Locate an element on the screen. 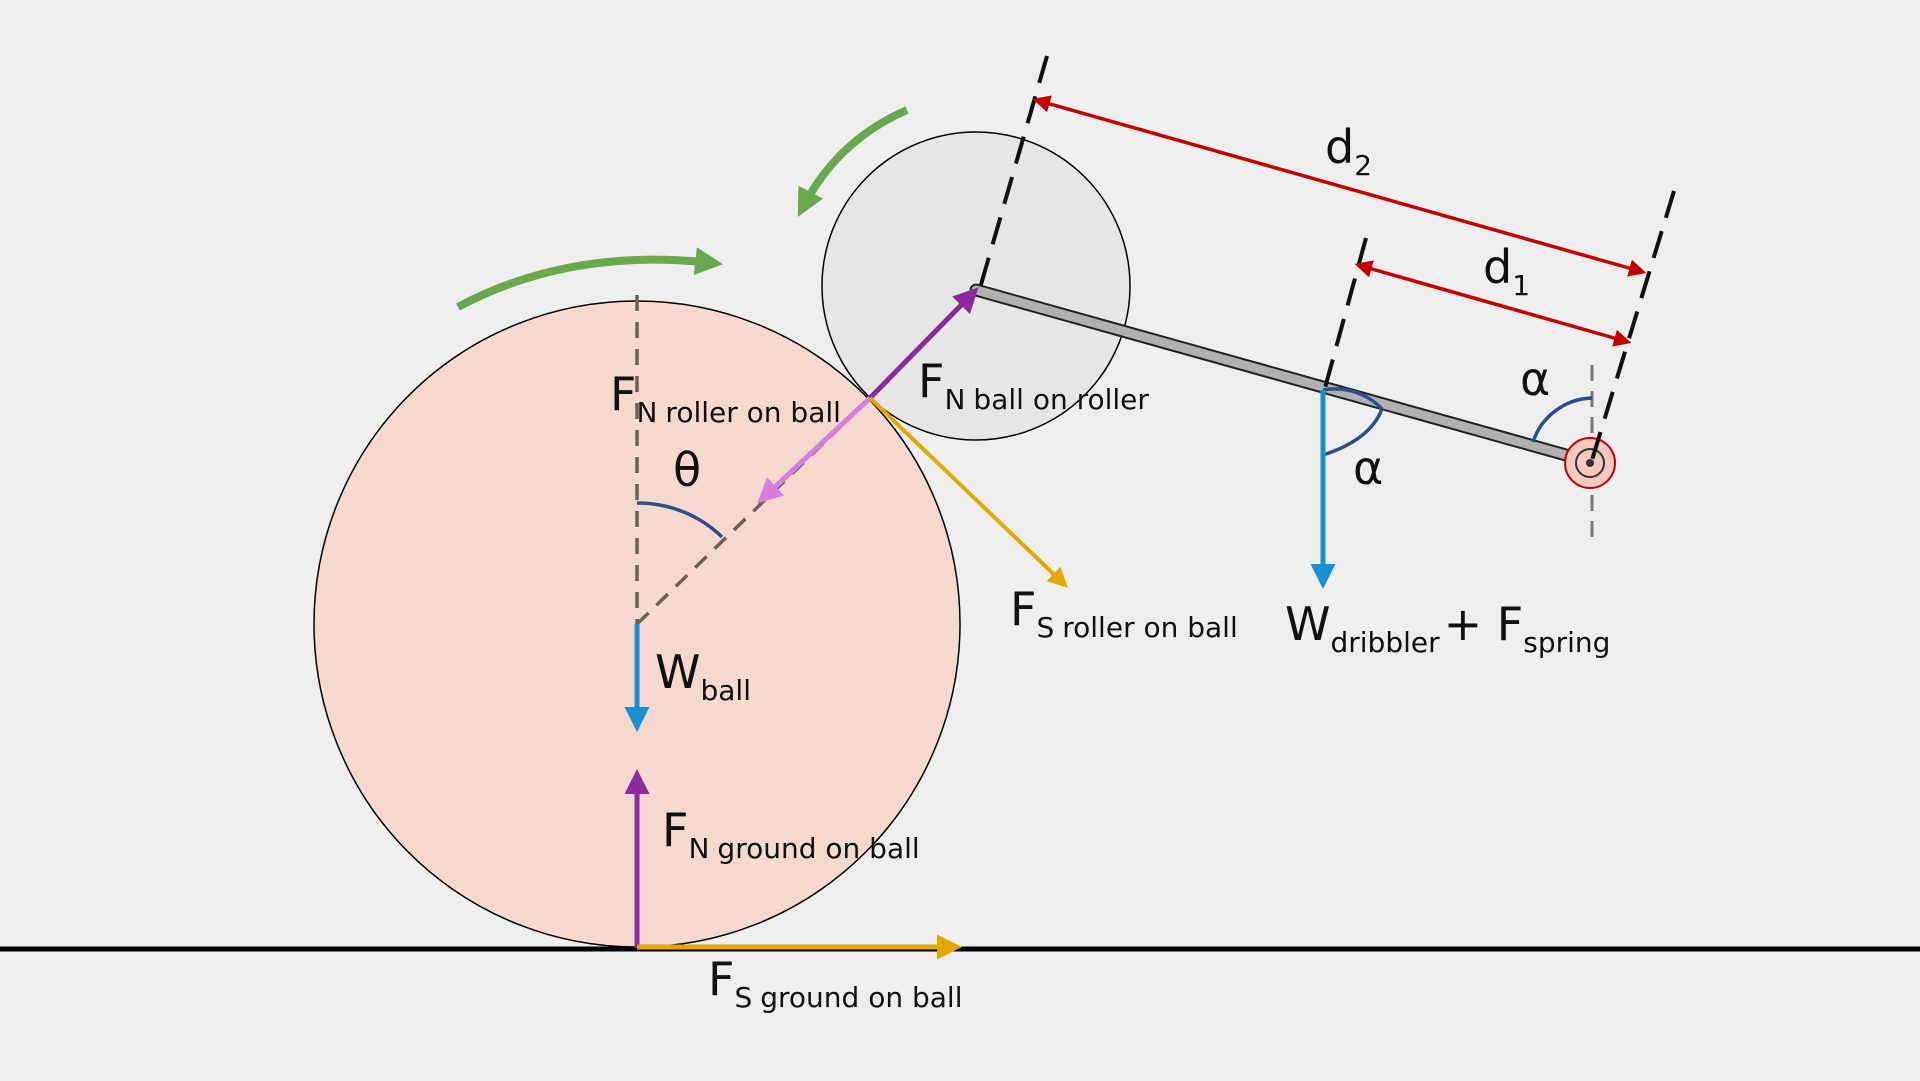 The height and width of the screenshot is (1081, 1920). pivot-center is located at coordinates (1590, 463).